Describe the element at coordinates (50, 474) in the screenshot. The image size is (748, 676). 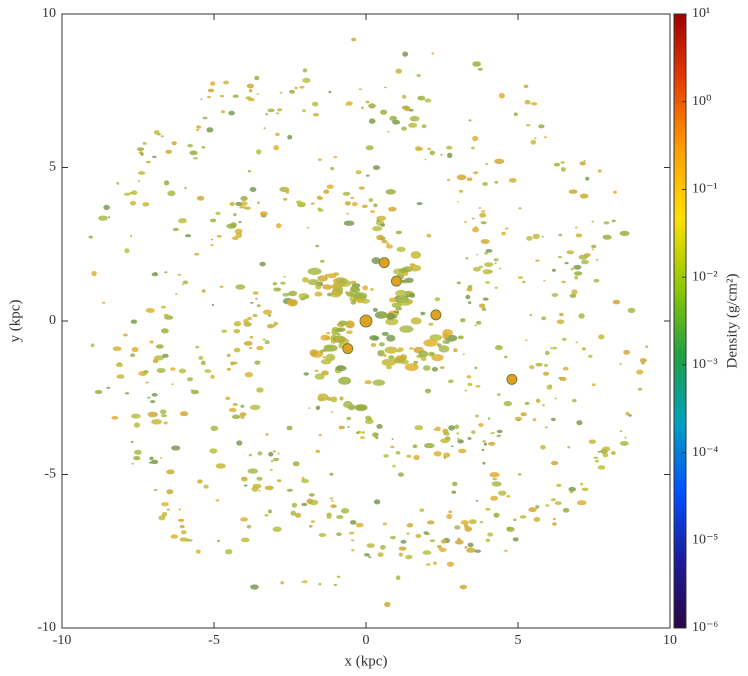
I see `y-tick-label: -5` at that location.